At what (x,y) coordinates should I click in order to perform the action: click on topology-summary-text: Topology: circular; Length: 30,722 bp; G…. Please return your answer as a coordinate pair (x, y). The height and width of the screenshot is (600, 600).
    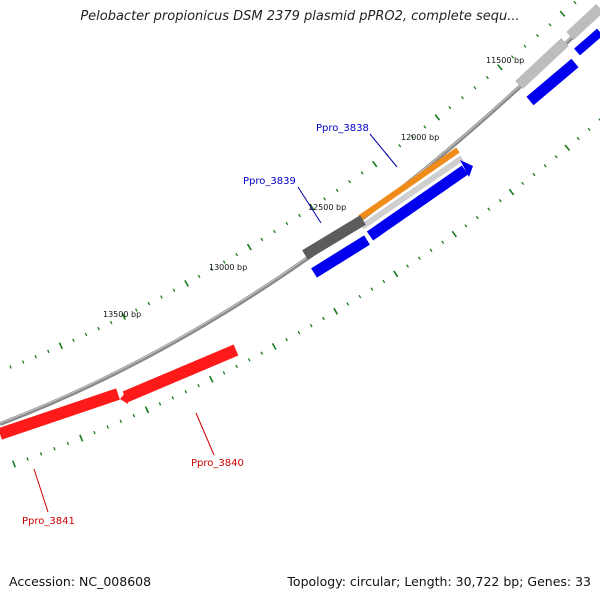
    Looking at the image, I should click on (439, 581).